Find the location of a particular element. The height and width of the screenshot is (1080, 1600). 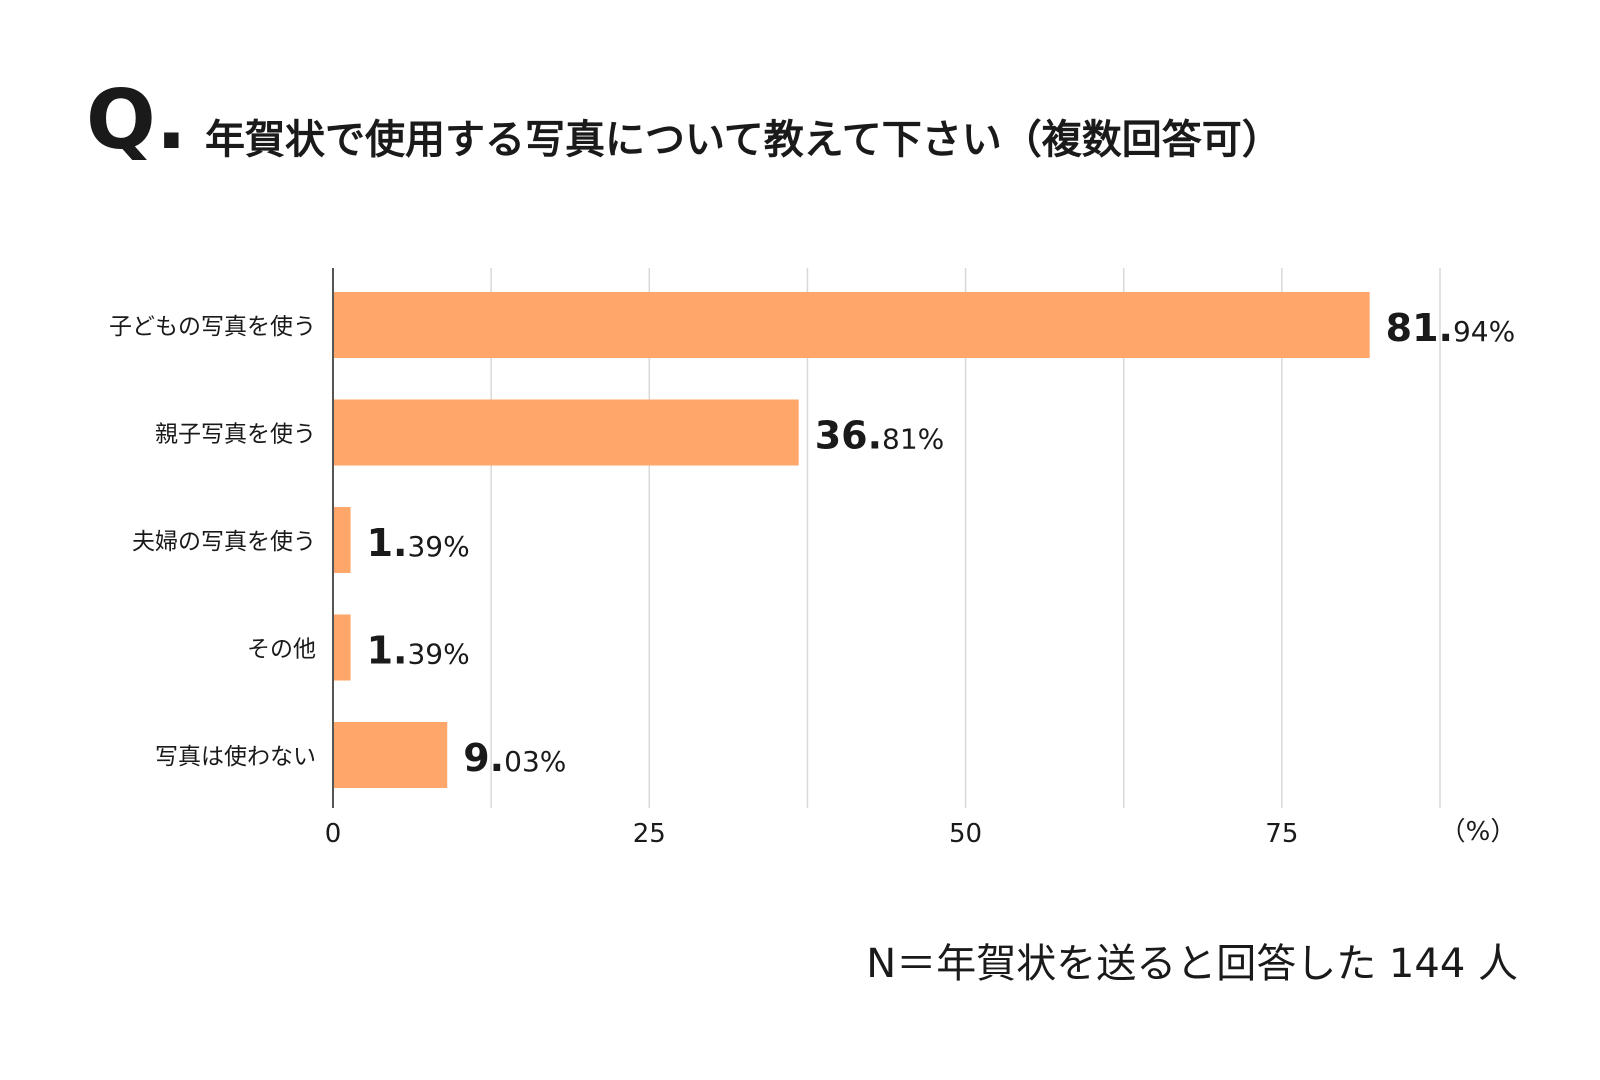

x-tick-label: 50 is located at coordinates (965, 834).